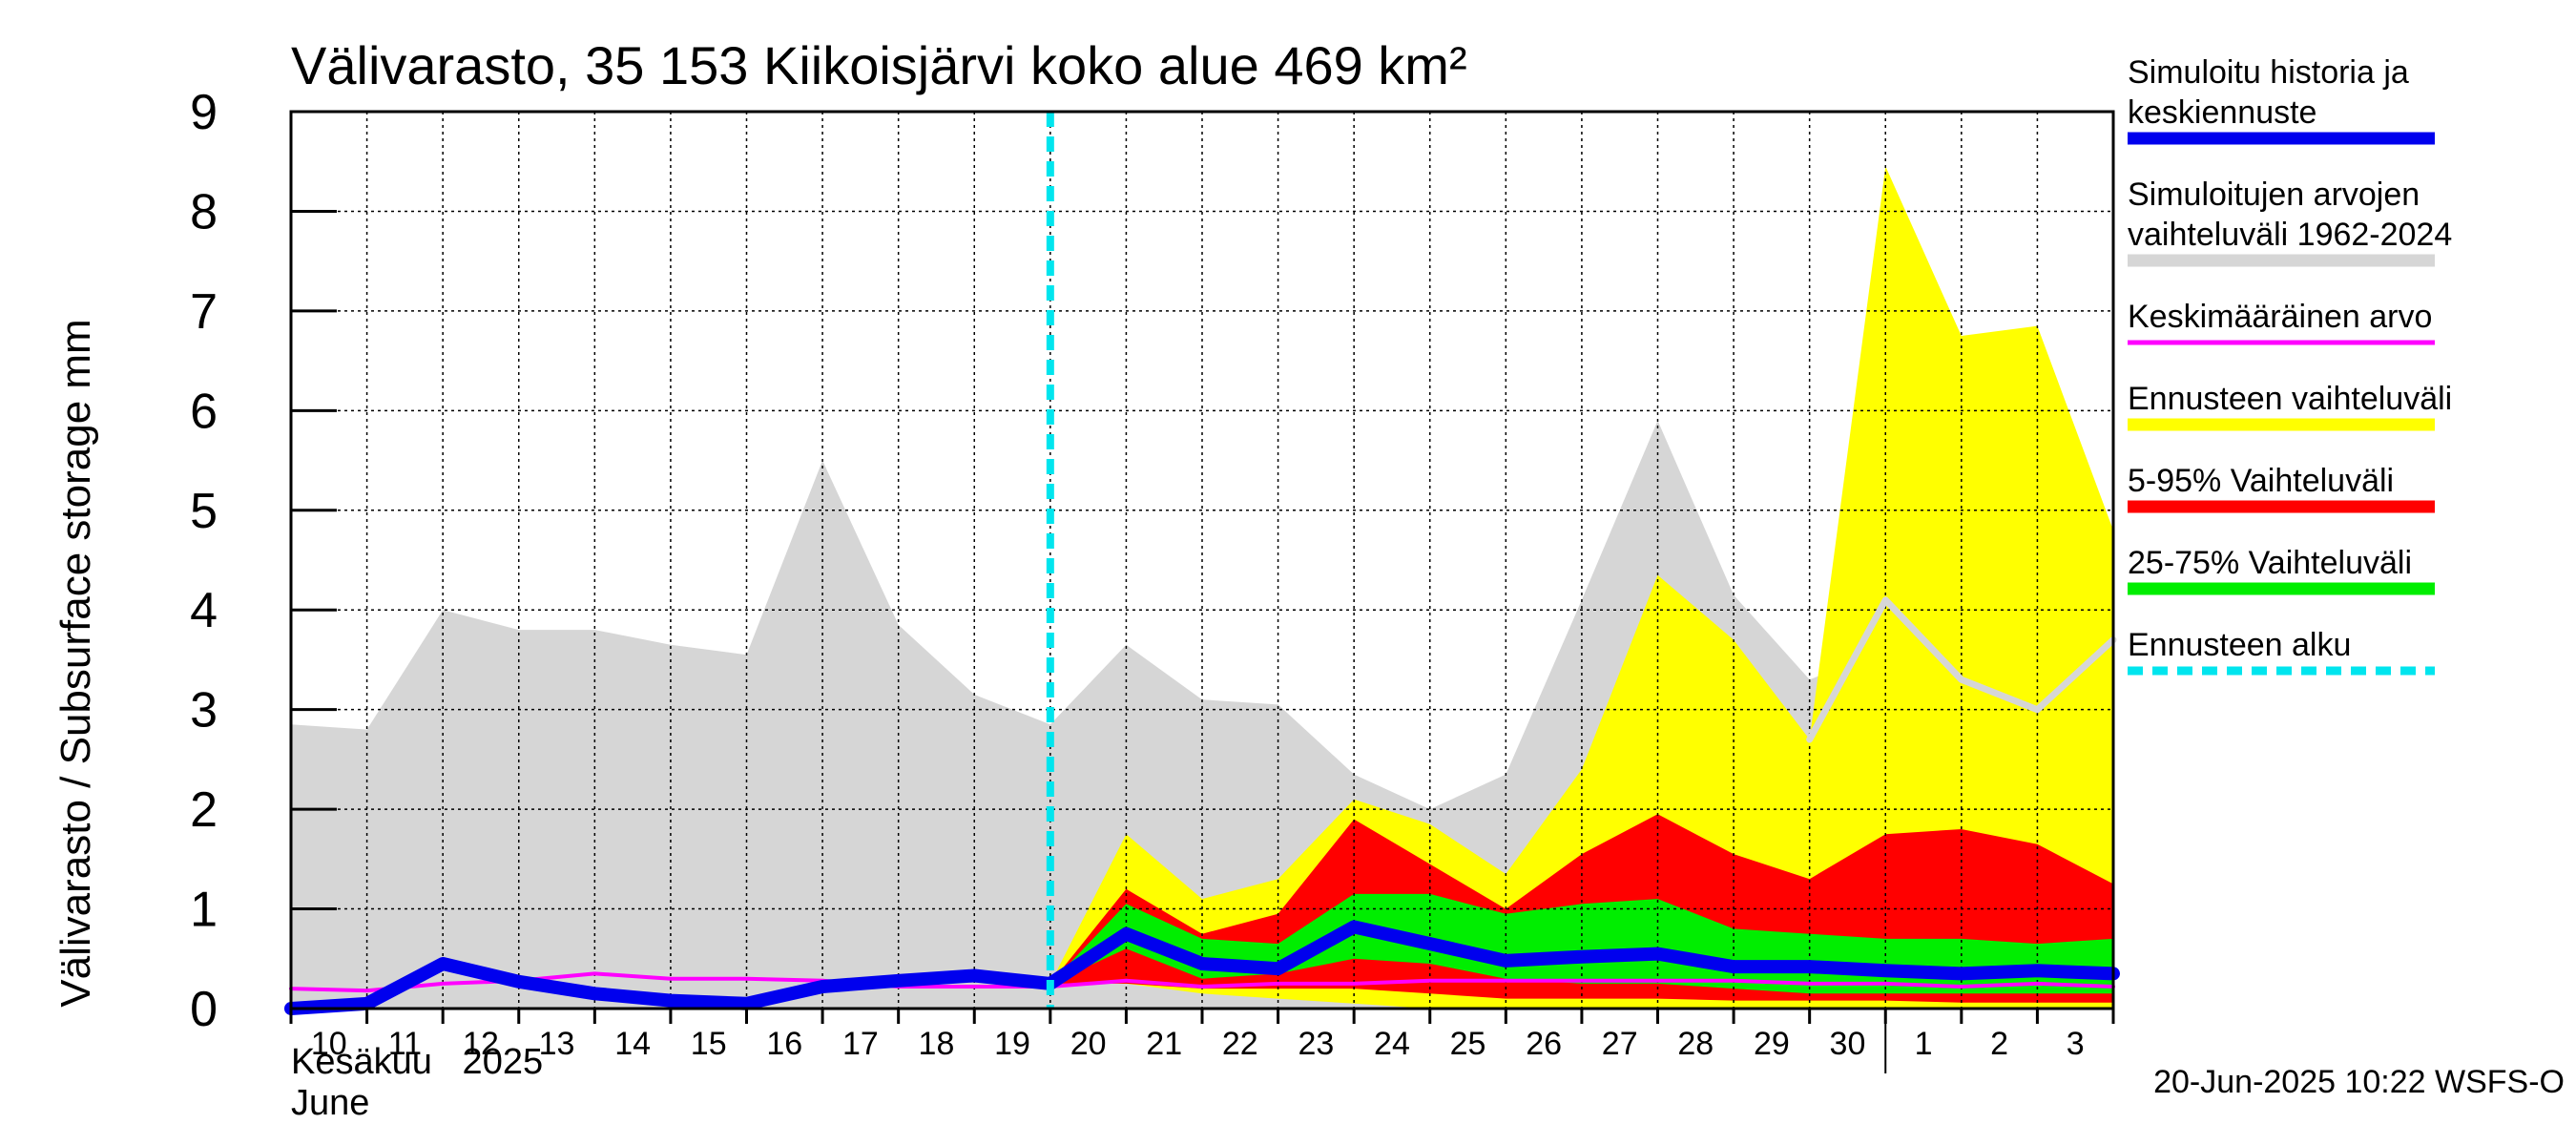  I want to click on x-tick-label: 3, so click(2076, 1044).